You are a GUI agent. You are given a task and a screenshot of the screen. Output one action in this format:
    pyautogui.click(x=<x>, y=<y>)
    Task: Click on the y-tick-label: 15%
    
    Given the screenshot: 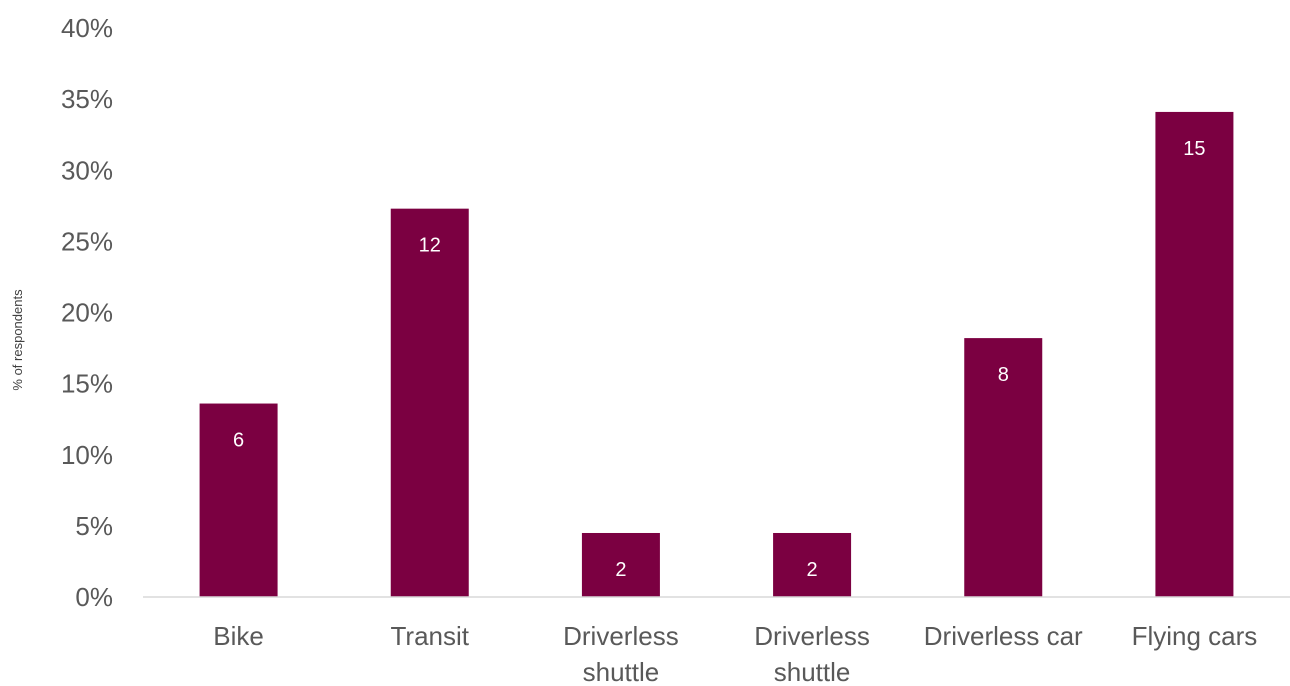 What is the action you would take?
    pyautogui.click(x=87, y=384)
    